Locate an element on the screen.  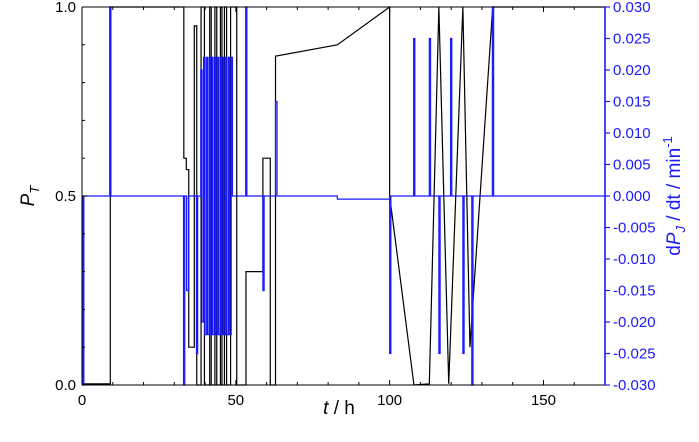
y-axis-left-label-sub: T is located at coordinates (34, 189).